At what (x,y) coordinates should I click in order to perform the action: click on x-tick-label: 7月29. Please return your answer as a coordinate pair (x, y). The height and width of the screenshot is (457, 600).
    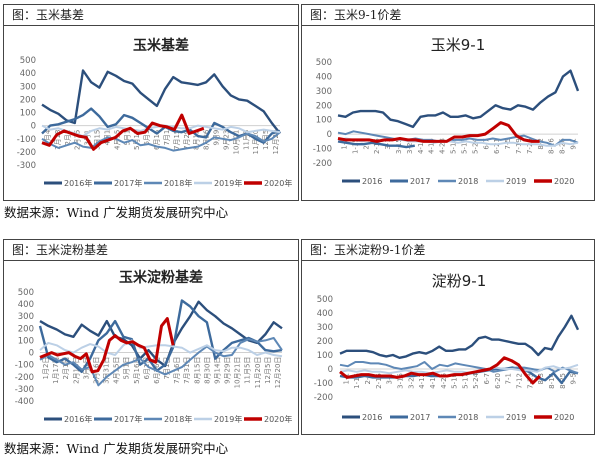
    Looking at the image, I should click on (187, 140).